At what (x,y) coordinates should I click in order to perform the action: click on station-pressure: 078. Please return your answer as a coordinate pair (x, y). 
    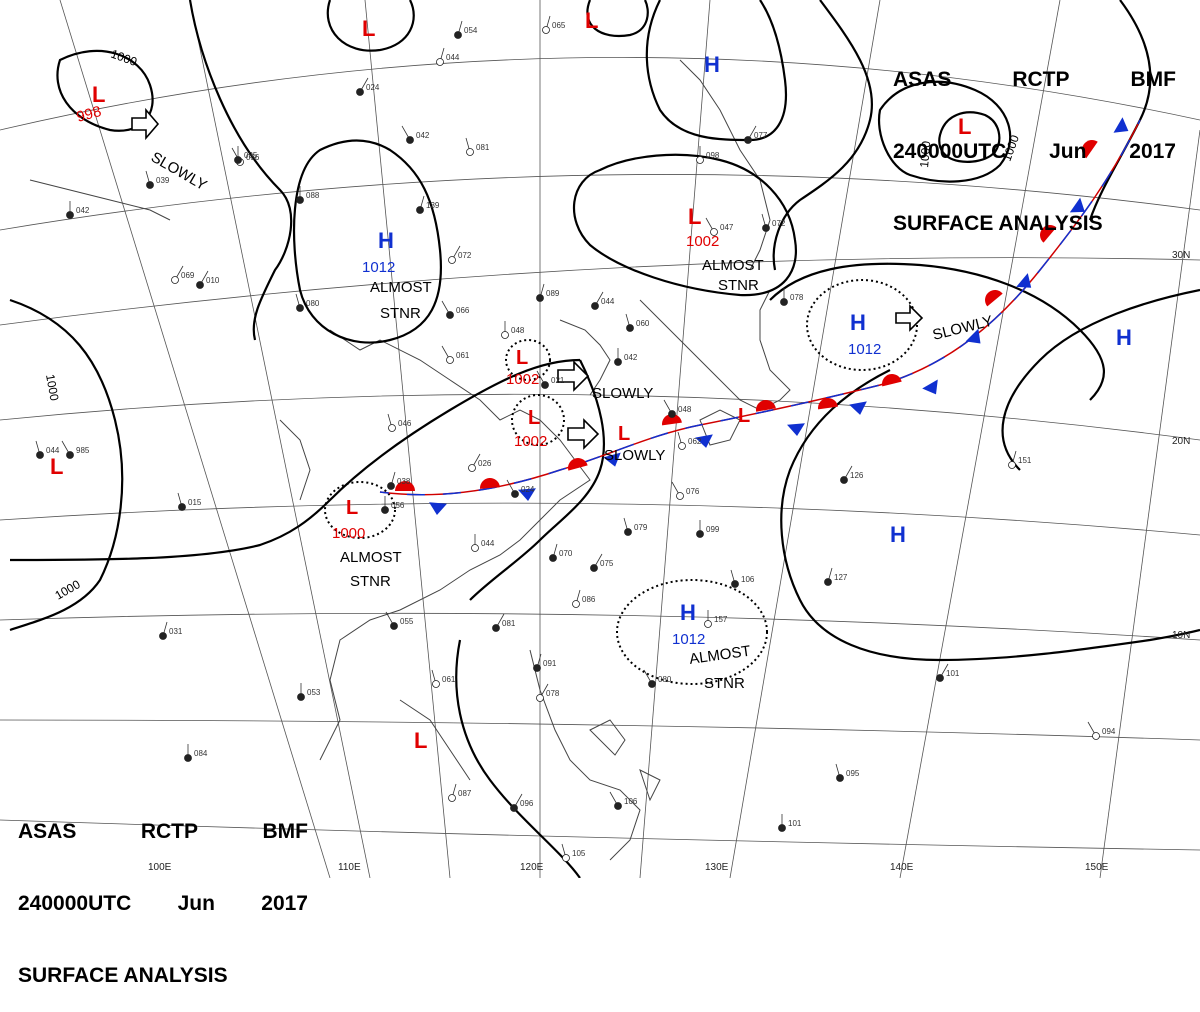
    Looking at the image, I should click on (553, 693).